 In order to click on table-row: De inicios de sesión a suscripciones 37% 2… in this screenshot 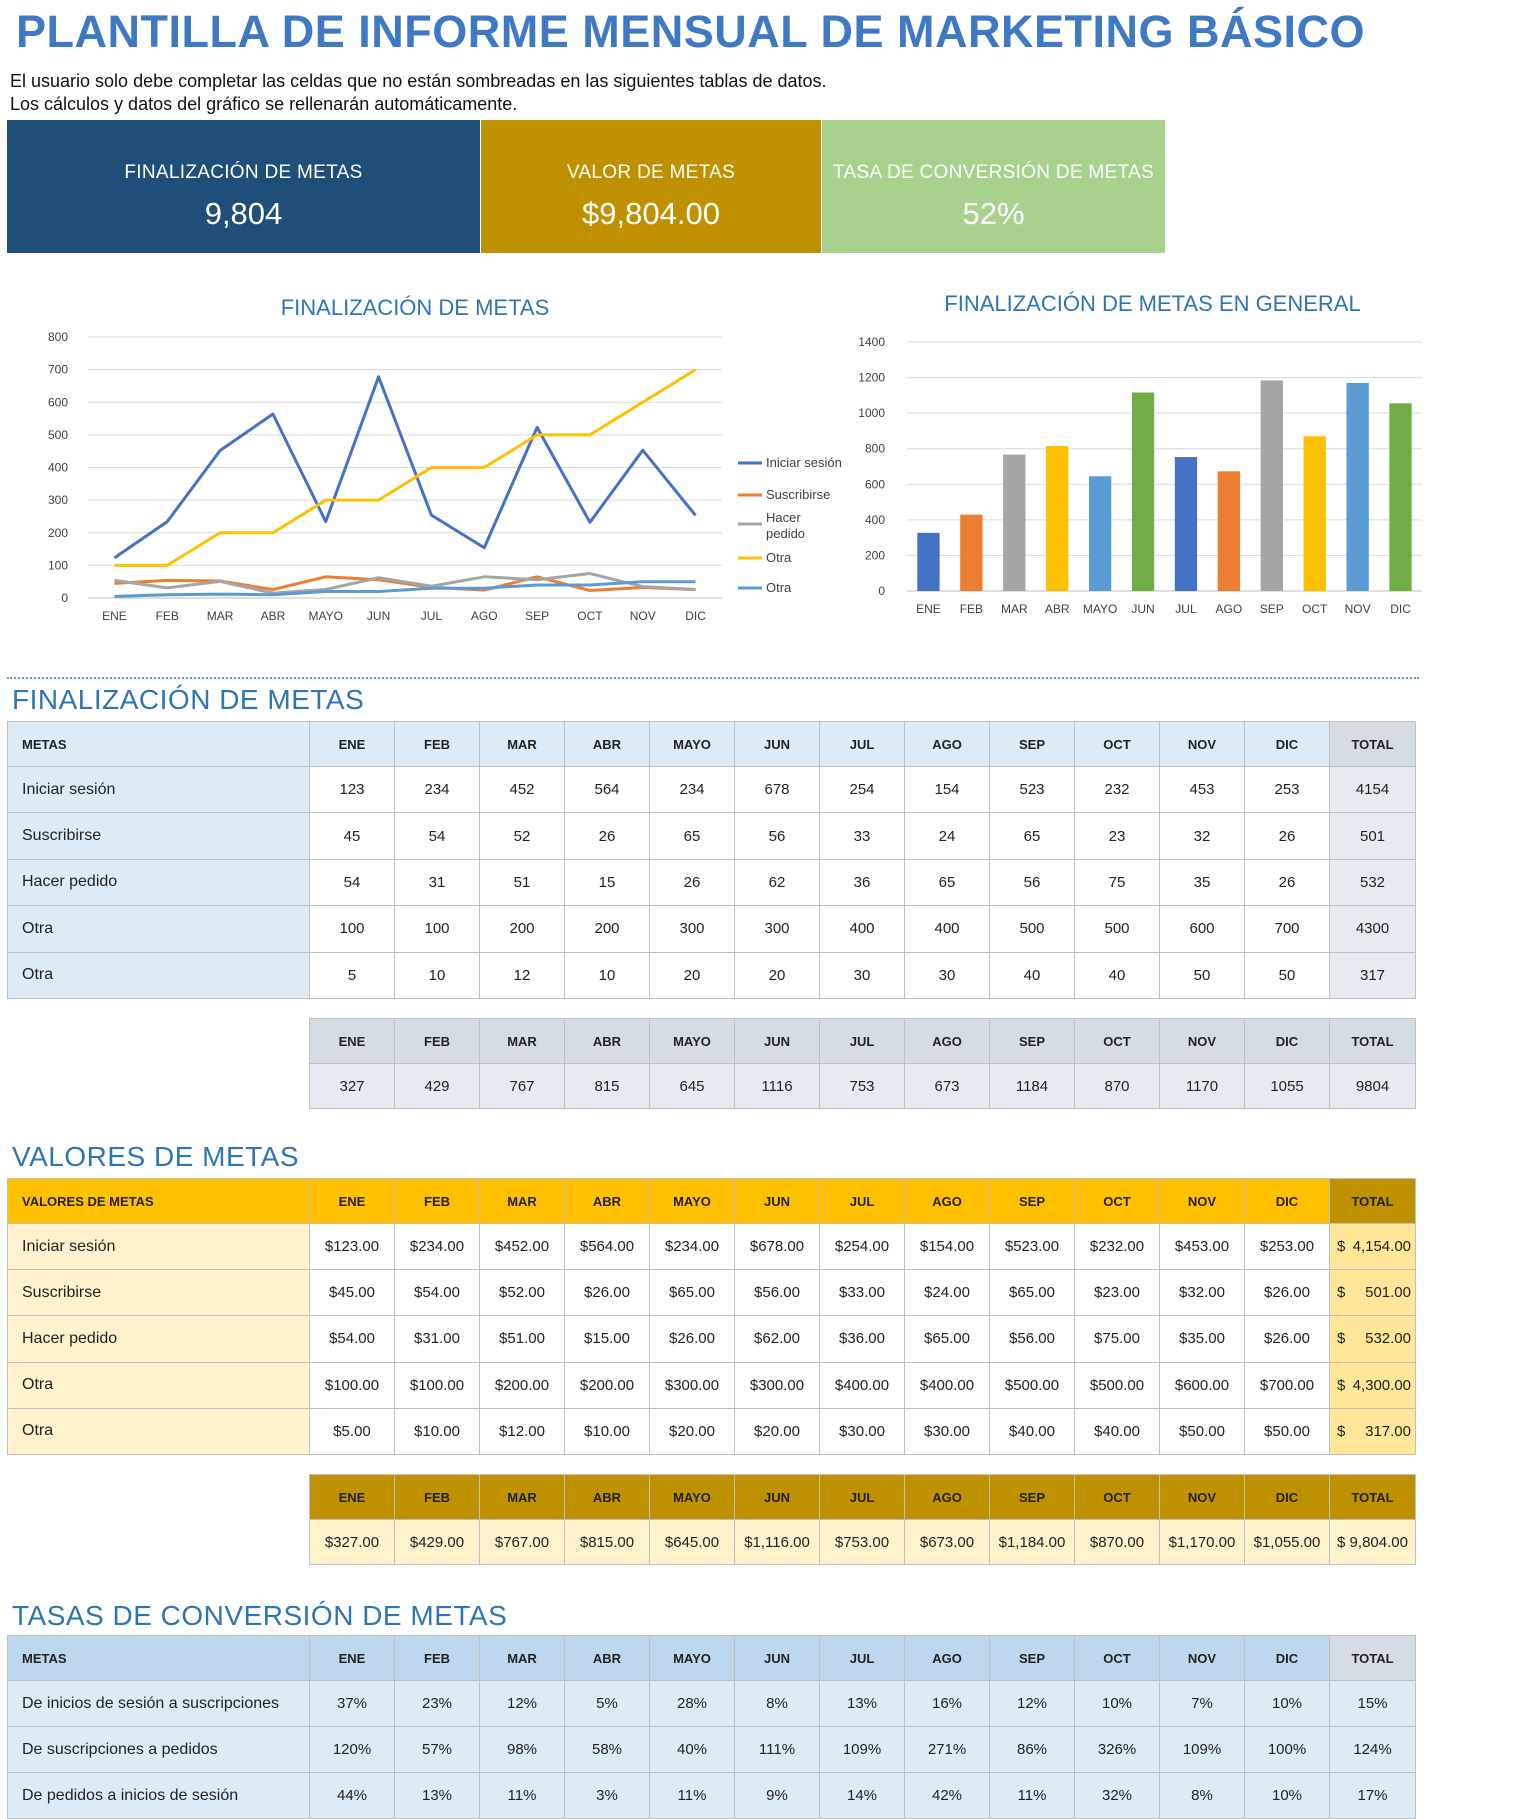, I will do `click(711, 1703)`.